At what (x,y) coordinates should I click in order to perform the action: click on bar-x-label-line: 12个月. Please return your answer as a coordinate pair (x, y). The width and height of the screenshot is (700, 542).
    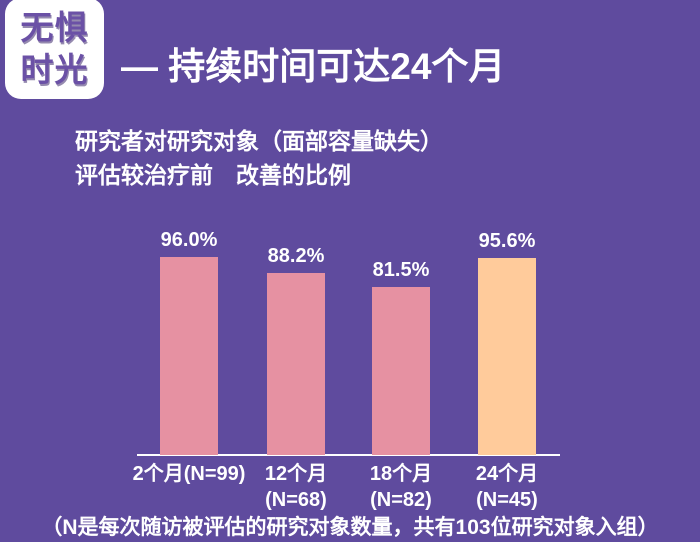
    Looking at the image, I should click on (296, 474).